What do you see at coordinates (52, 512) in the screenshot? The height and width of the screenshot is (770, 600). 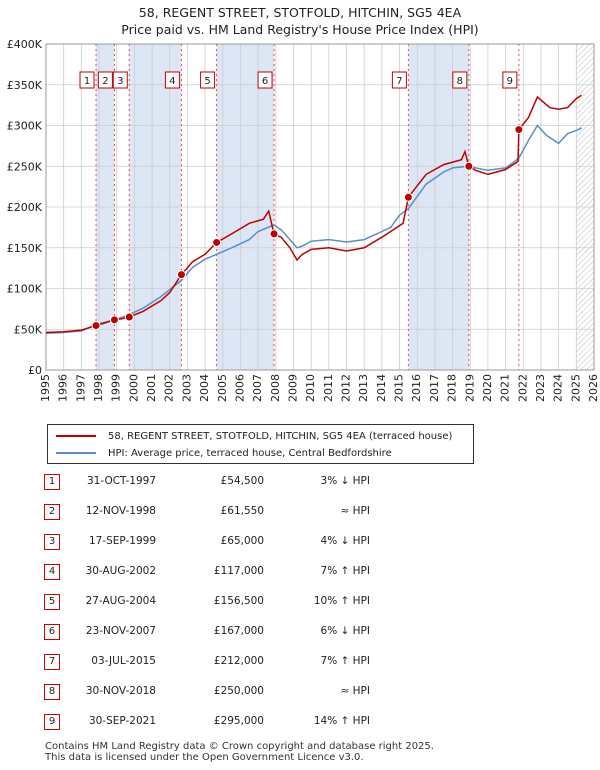 I see `sale-number: 2` at bounding box center [52, 512].